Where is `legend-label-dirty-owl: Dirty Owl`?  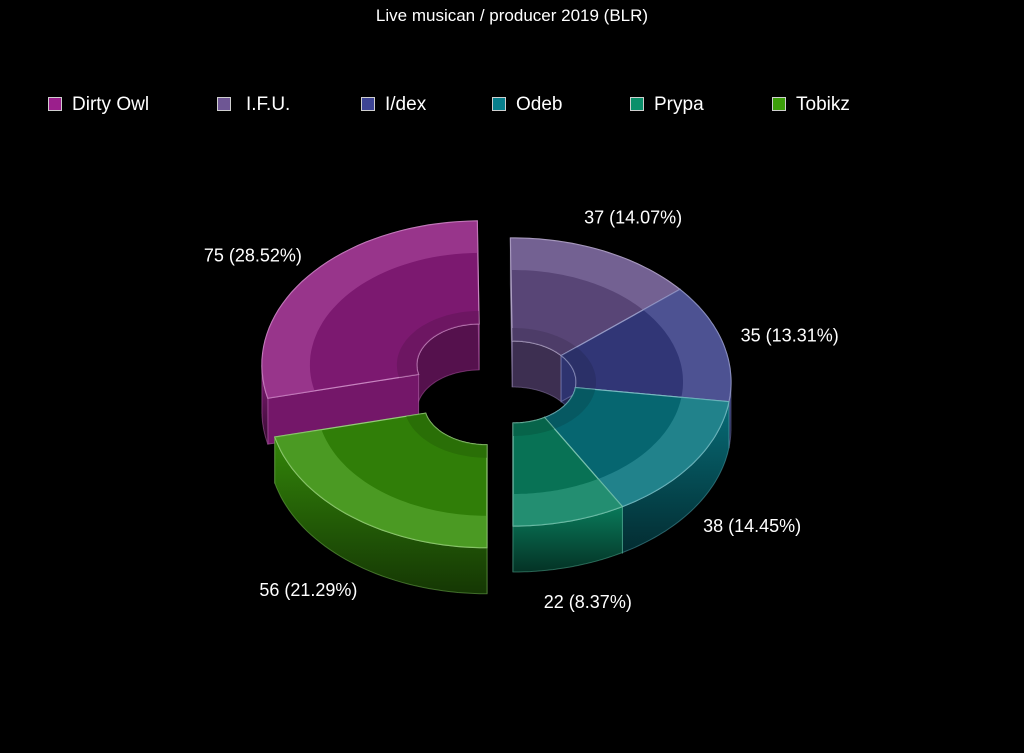
legend-label-dirty-owl: Dirty Owl is located at coordinates (111, 104).